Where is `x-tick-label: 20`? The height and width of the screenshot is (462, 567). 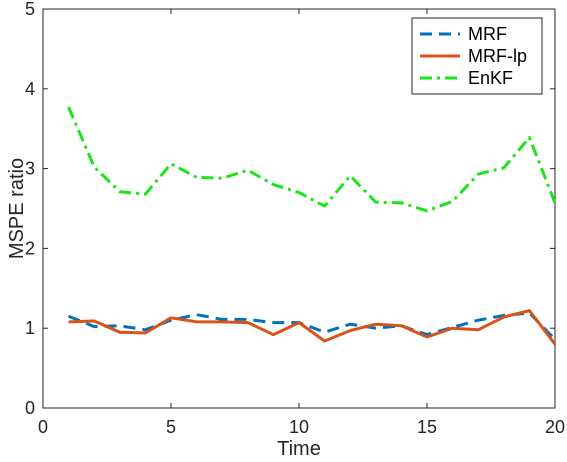
x-tick-label: 20 is located at coordinates (555, 427).